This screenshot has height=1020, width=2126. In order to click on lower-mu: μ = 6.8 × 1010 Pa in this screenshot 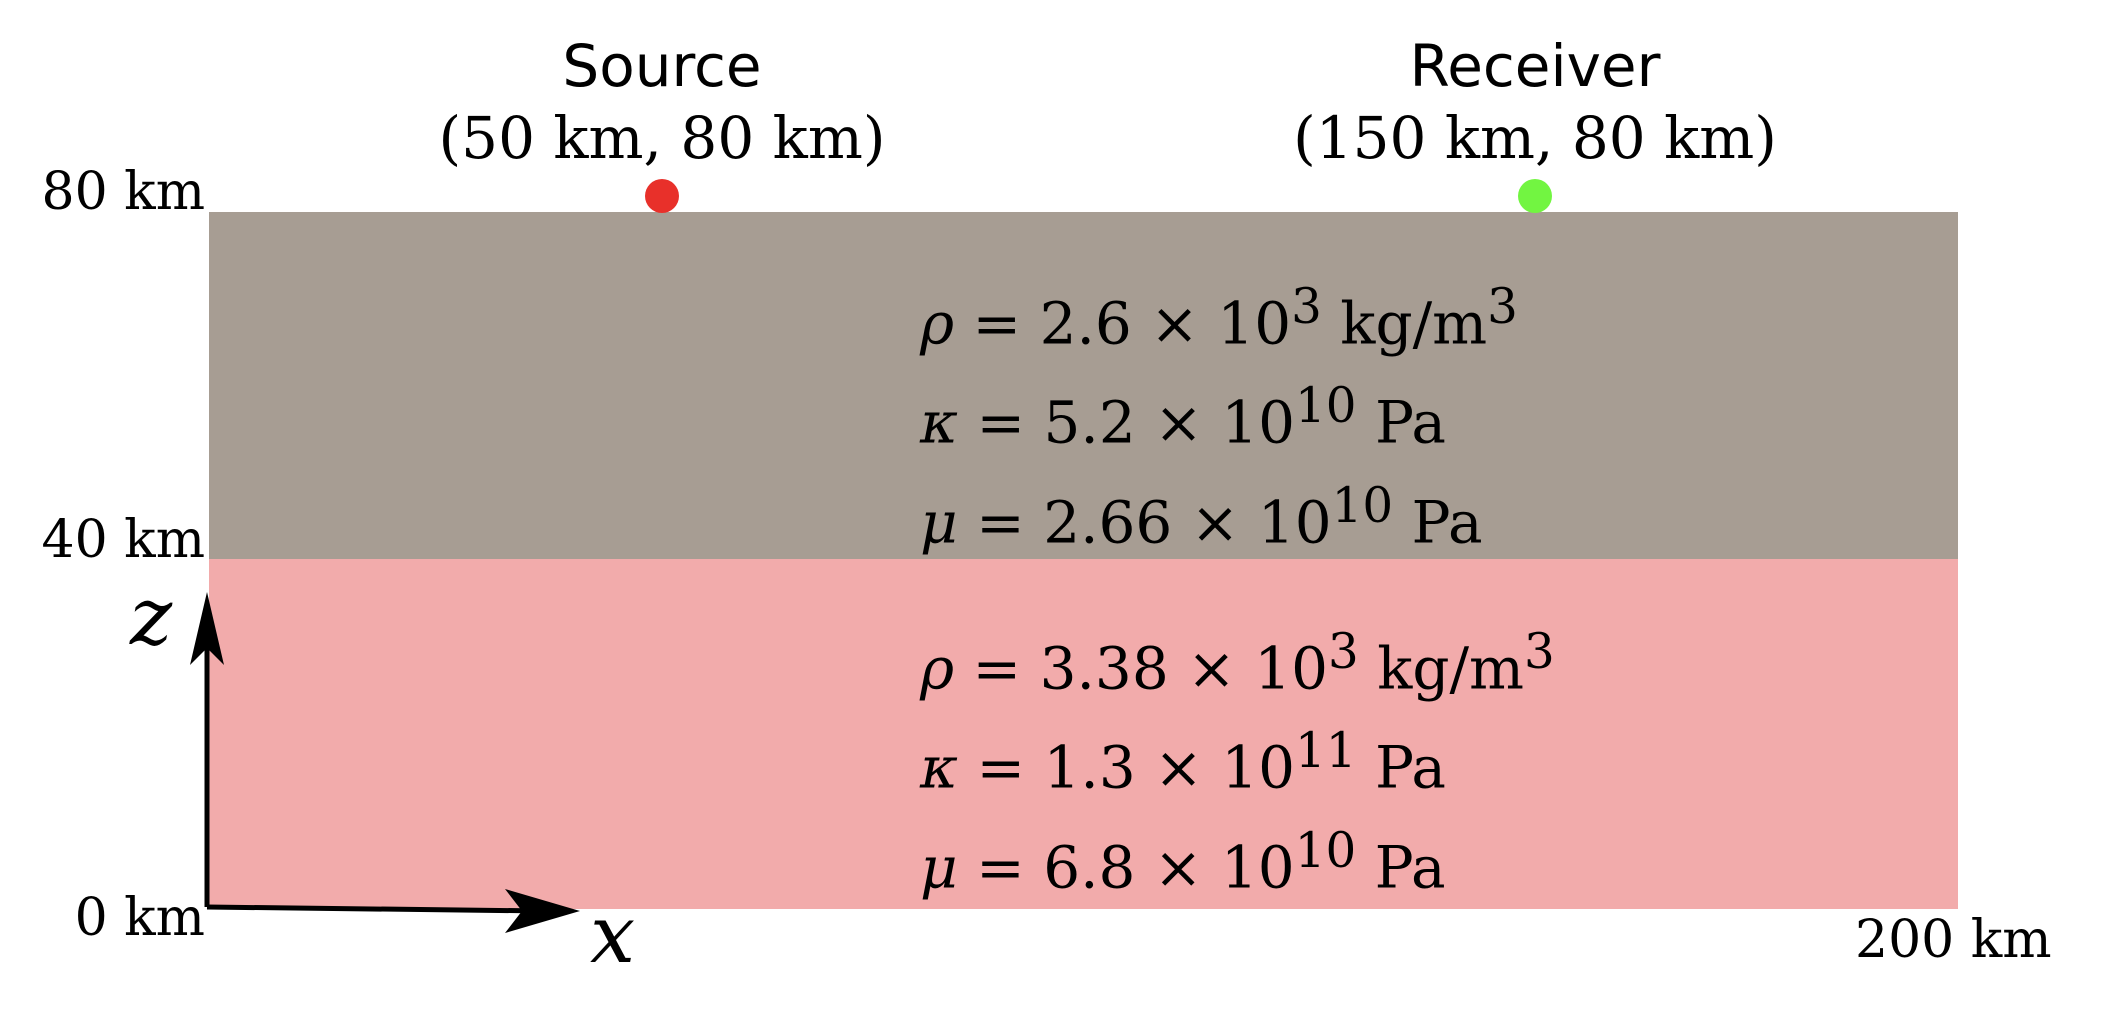, I will do `click(1183, 861)`.